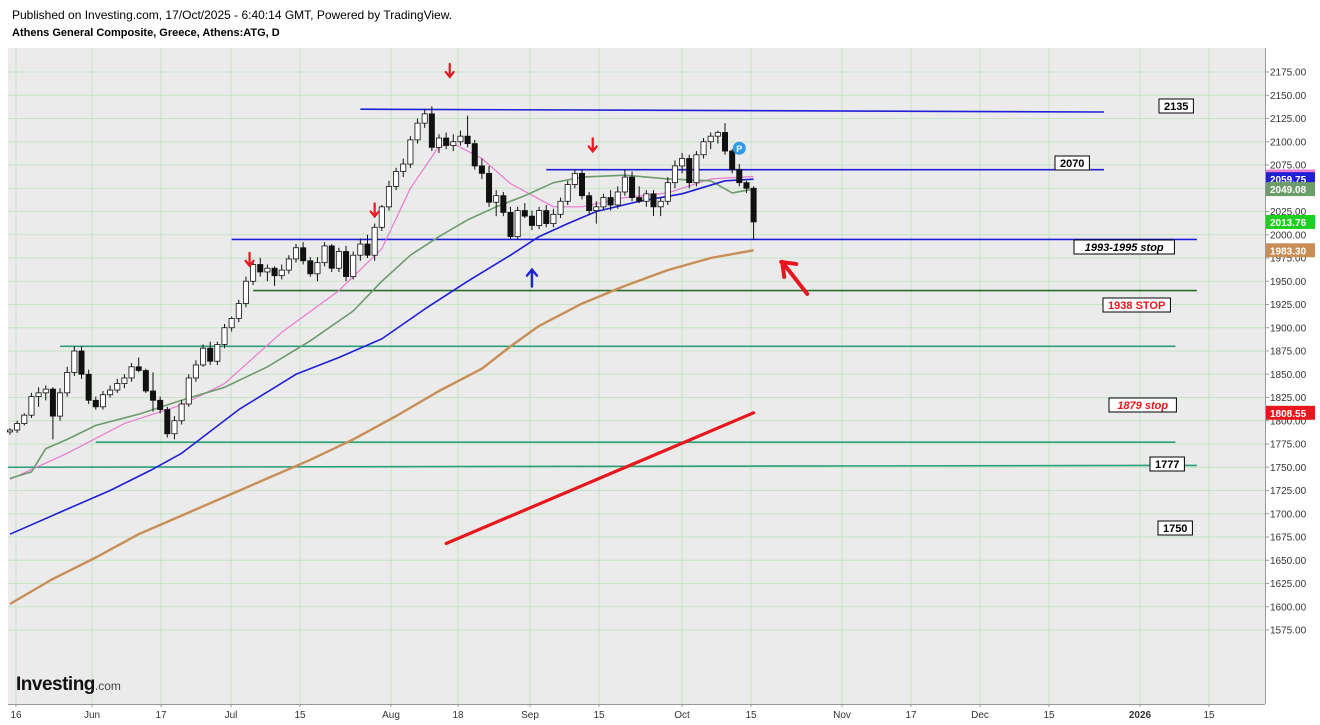 The height and width of the screenshot is (725, 1320). I want to click on markers: P, so click(527, 179).